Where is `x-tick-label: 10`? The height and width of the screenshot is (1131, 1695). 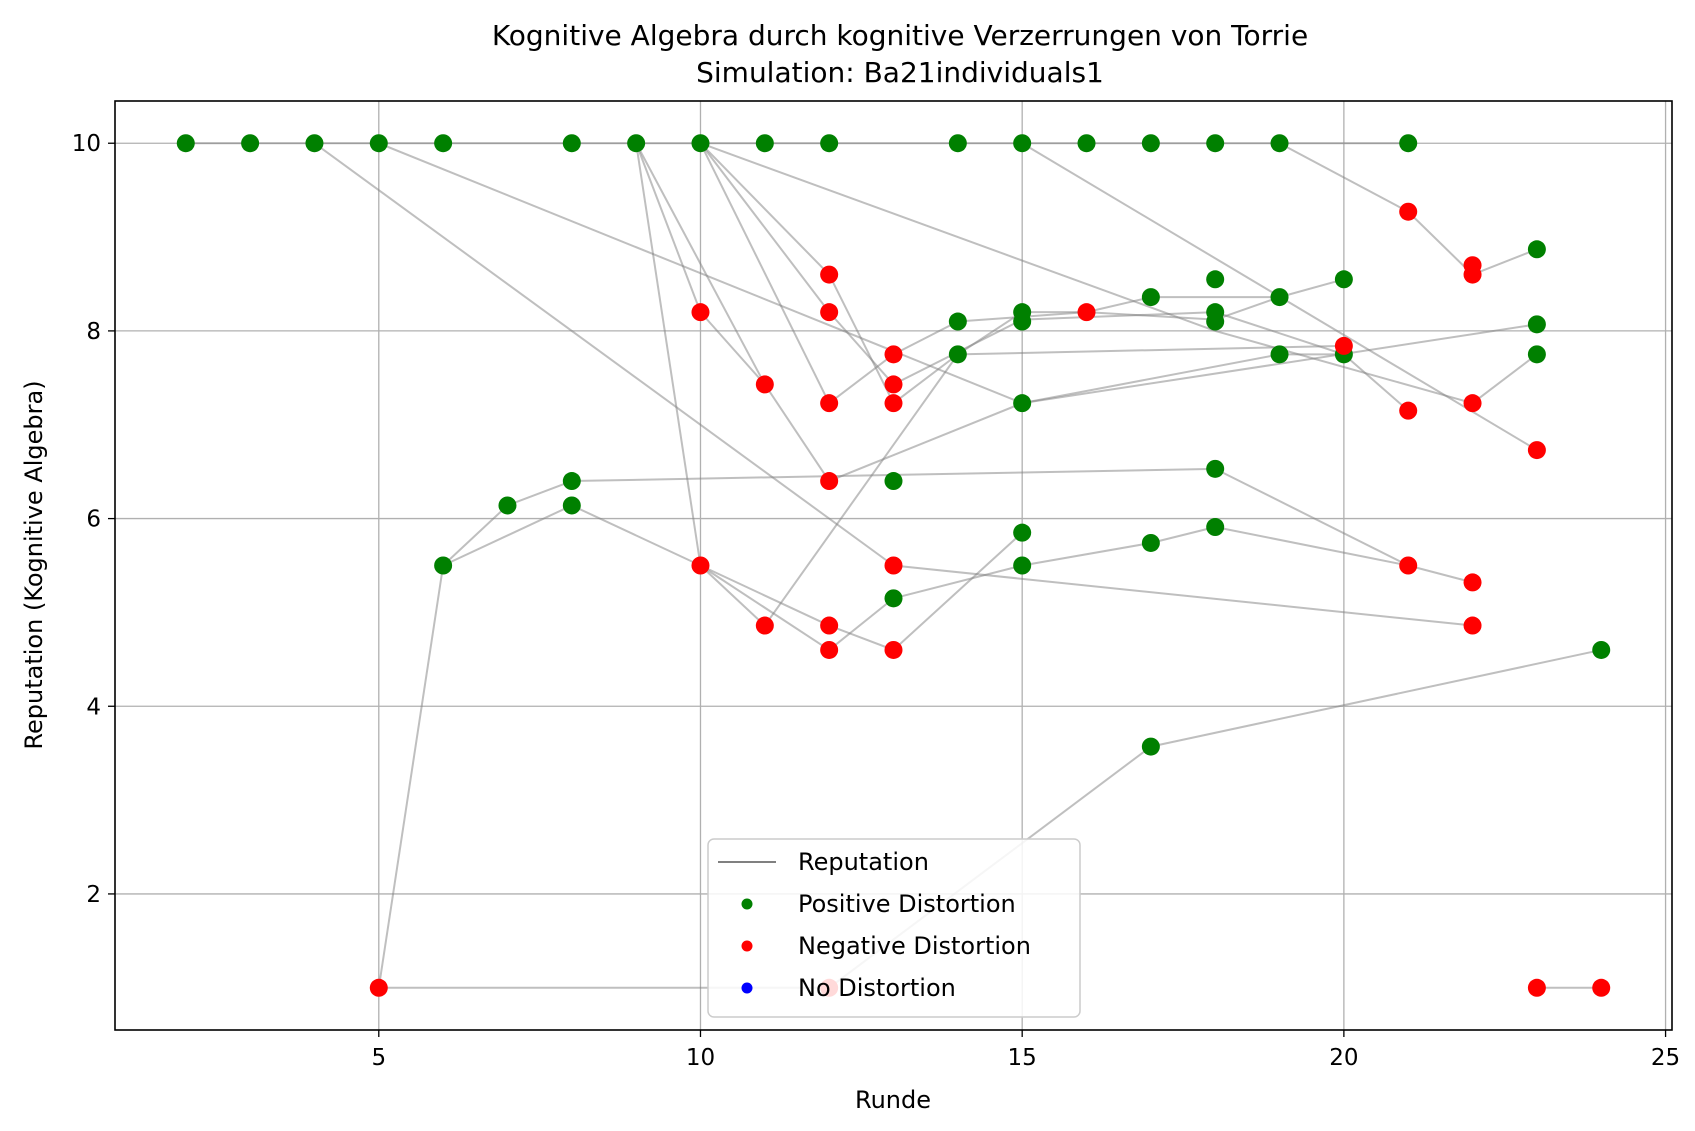
x-tick-label: 10 is located at coordinates (700, 1058).